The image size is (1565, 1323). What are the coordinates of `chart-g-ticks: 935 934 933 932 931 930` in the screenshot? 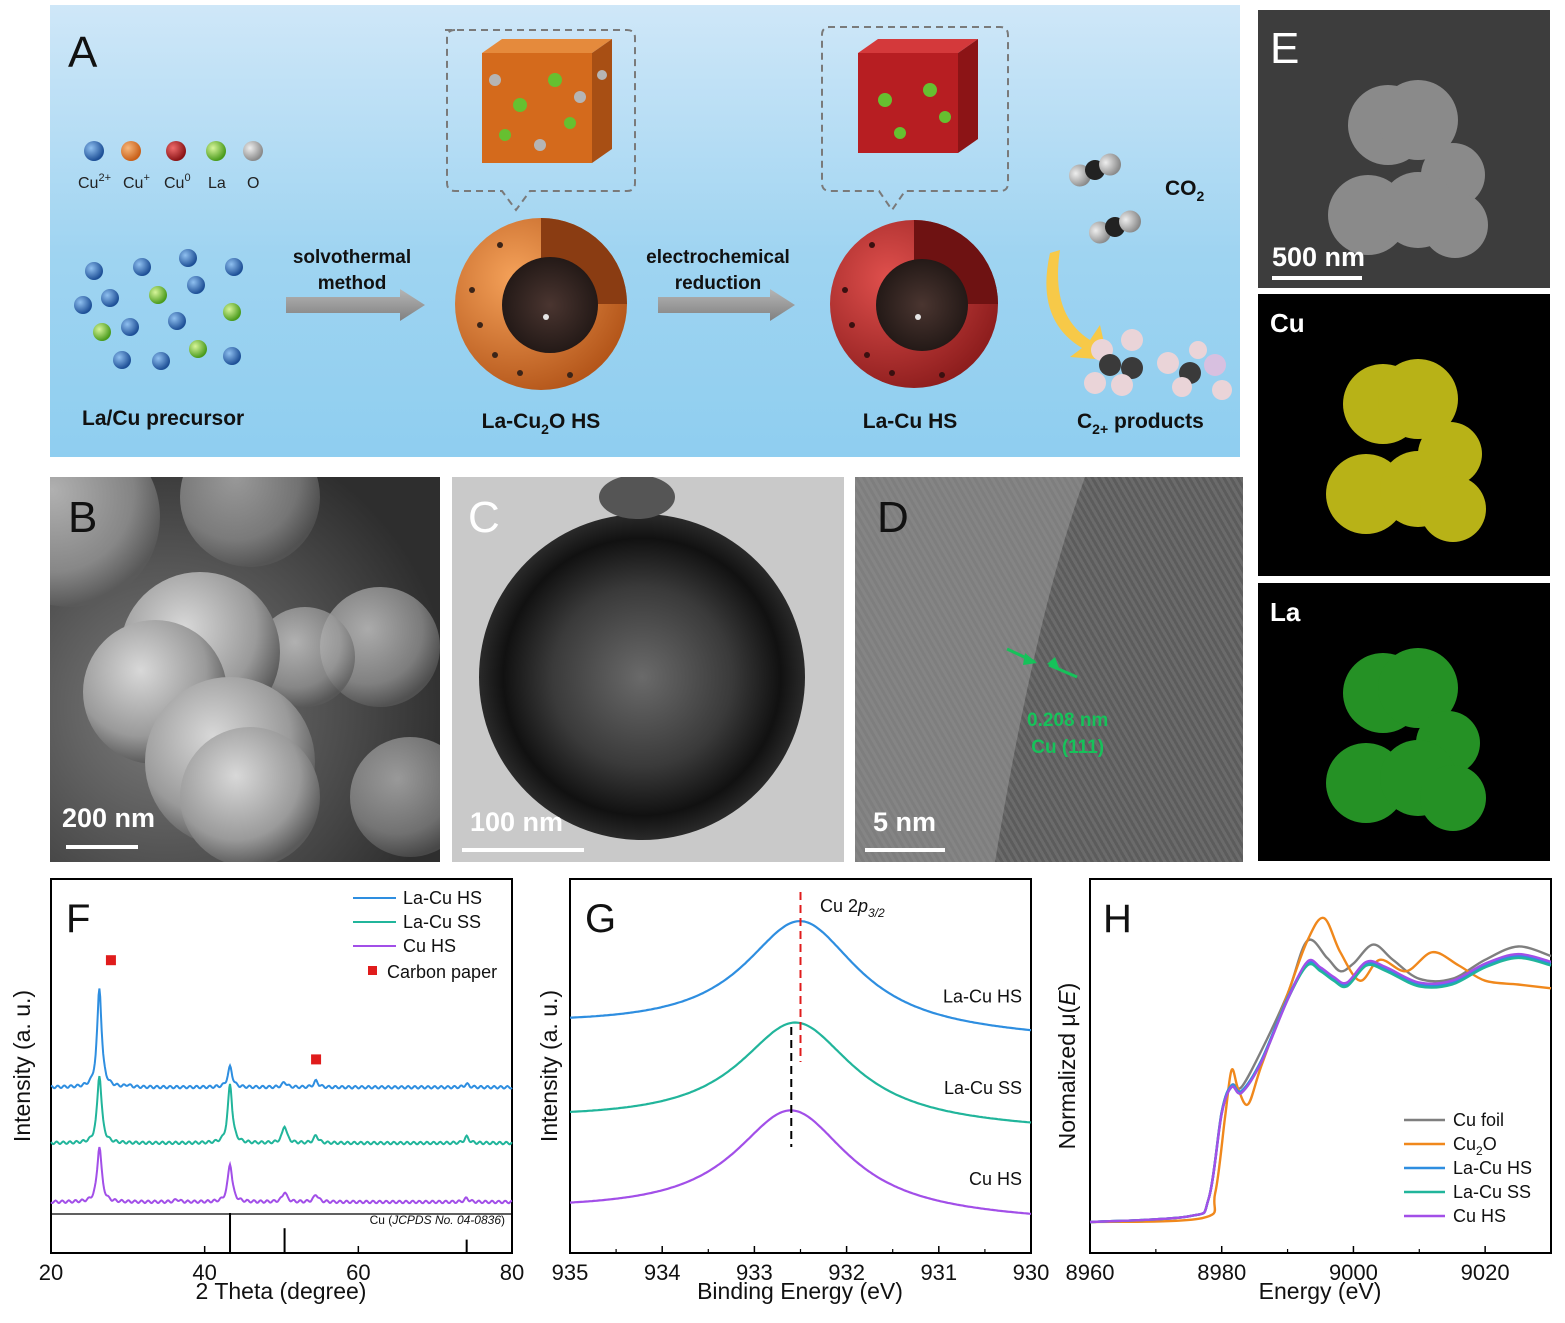 It's located at (801, 1265).